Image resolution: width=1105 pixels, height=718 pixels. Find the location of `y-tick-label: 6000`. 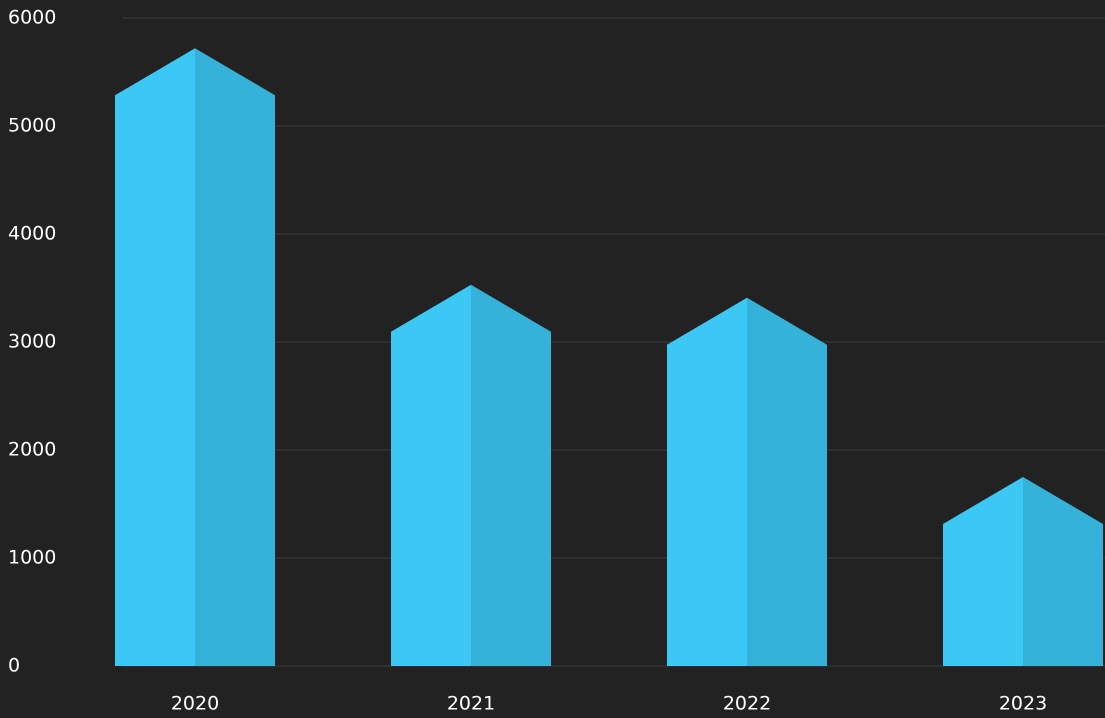

y-tick-label: 6000 is located at coordinates (32, 18).